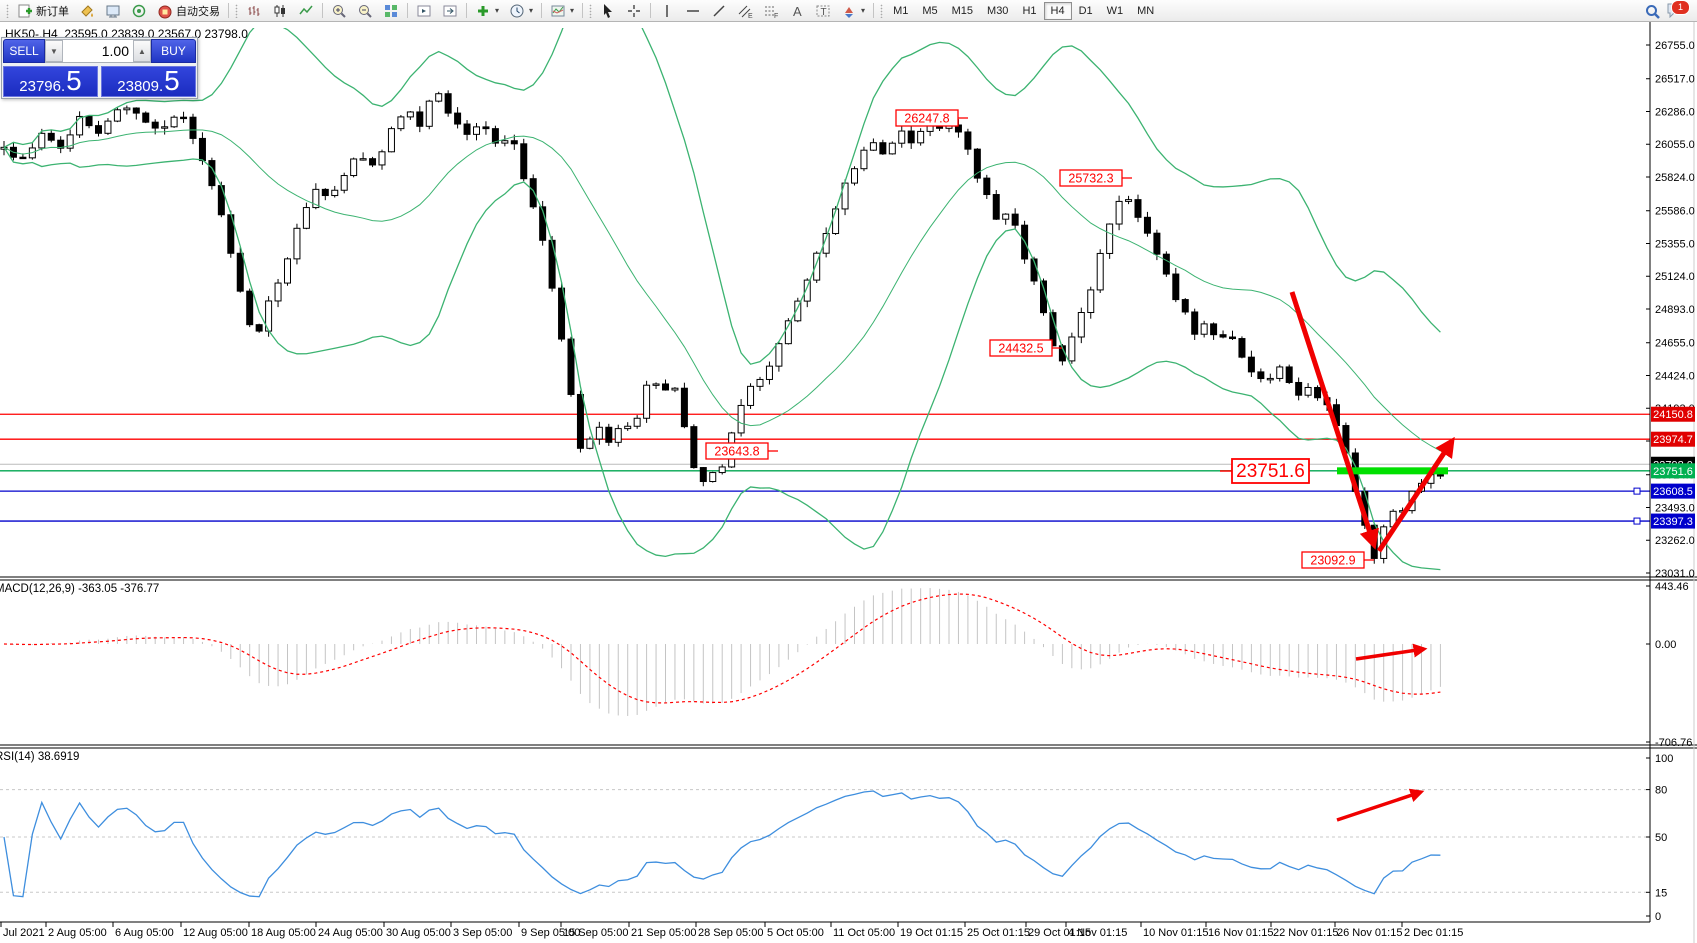 This screenshot has height=943, width=1697. What do you see at coordinates (1145, 11) in the screenshot?
I see `timeframe-button-mn: MN` at bounding box center [1145, 11].